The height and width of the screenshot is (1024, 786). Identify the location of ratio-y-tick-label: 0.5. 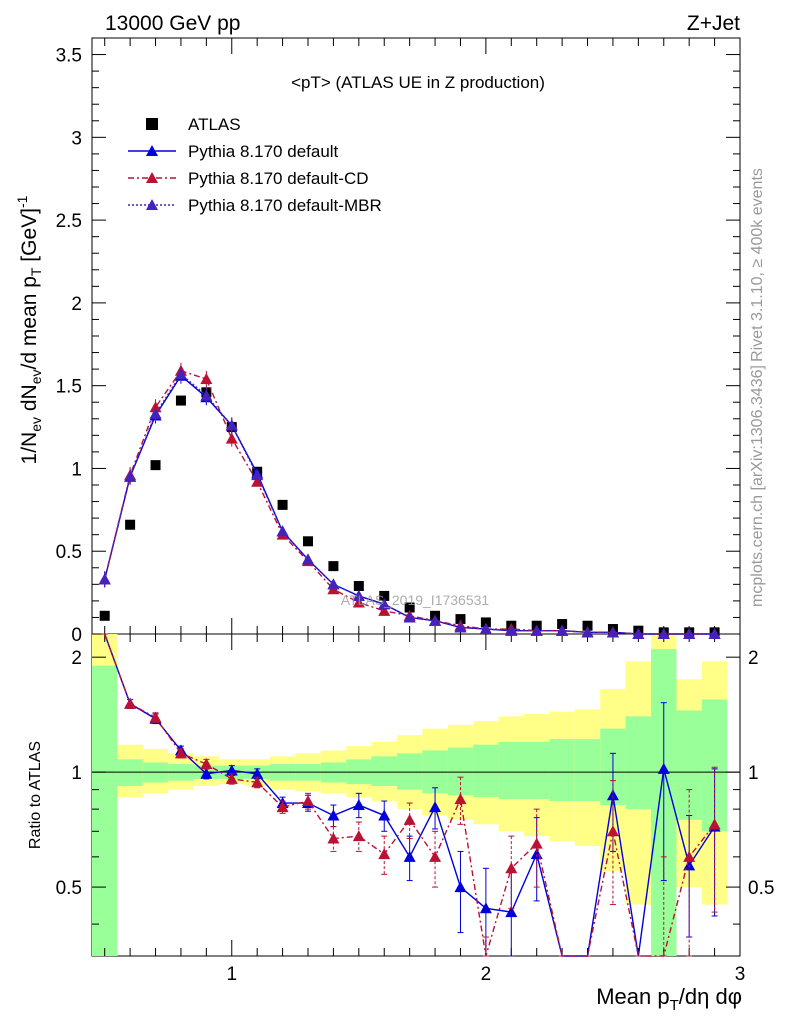
(69, 888).